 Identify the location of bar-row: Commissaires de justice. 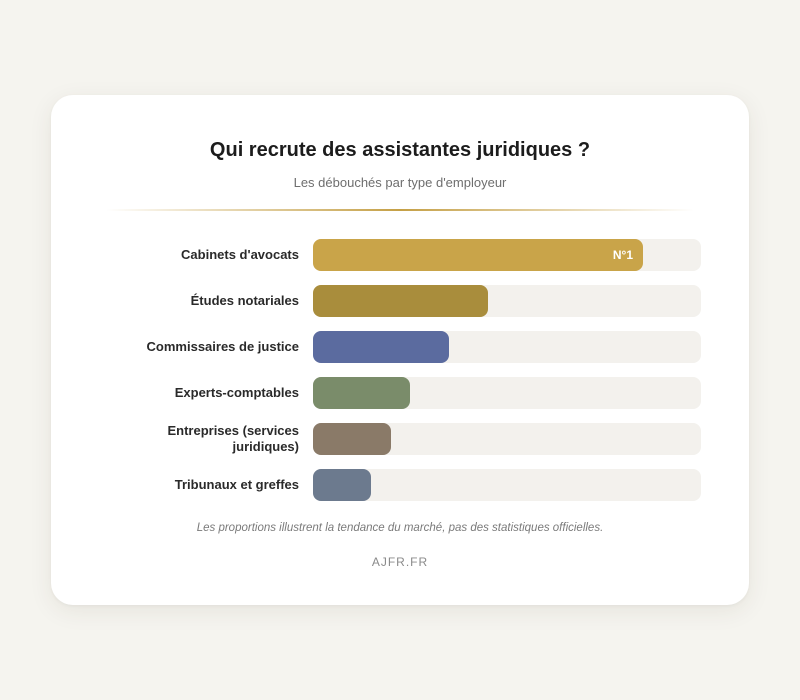
(400, 347).